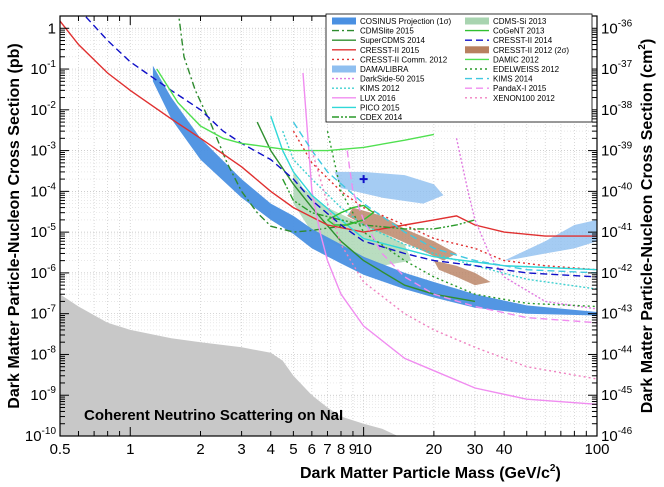 This screenshot has width=664, height=487. What do you see at coordinates (617, 353) in the screenshot?
I see `y2-tick-label: 10⁻⁴⁴` at bounding box center [617, 353].